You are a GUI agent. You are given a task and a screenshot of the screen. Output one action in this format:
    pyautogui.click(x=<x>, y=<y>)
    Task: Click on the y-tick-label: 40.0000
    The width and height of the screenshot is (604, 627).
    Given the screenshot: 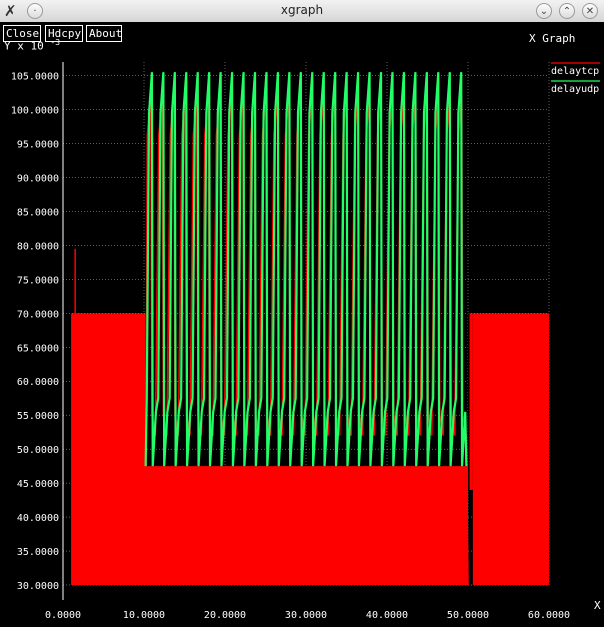 What is the action you would take?
    pyautogui.click(x=38, y=518)
    